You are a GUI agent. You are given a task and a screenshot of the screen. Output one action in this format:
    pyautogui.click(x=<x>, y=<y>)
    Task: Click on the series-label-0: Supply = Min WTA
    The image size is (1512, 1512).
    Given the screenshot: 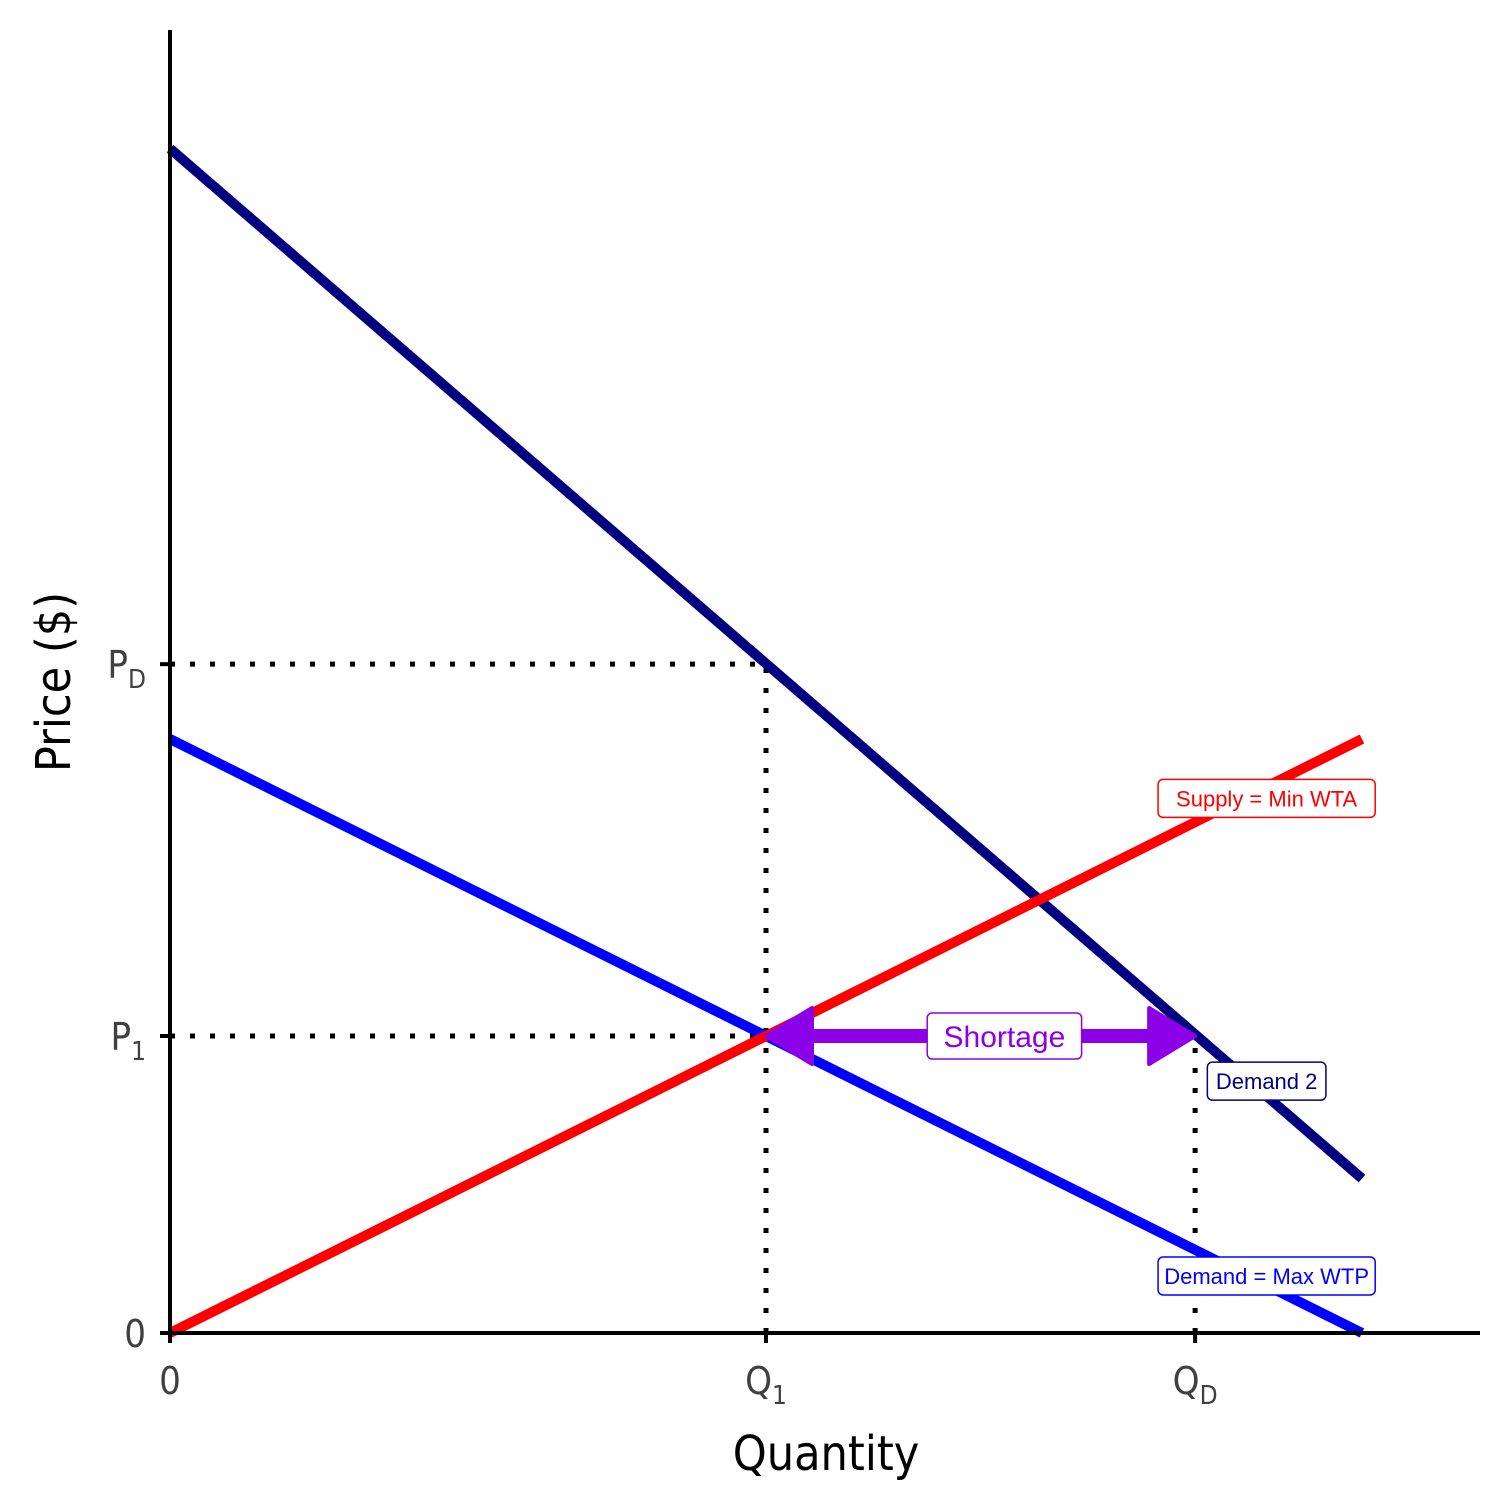 What is the action you would take?
    pyautogui.click(x=1266, y=798)
    